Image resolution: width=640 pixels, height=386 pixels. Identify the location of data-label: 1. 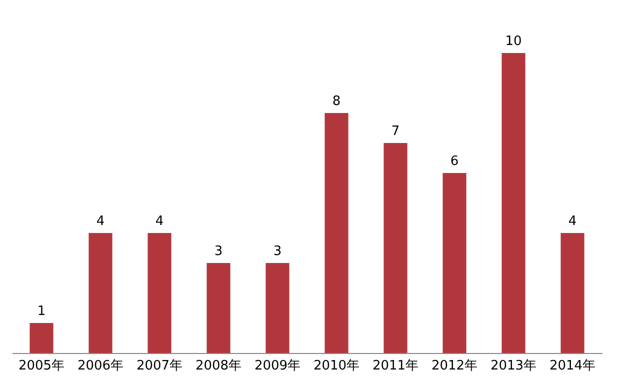
(41, 311).